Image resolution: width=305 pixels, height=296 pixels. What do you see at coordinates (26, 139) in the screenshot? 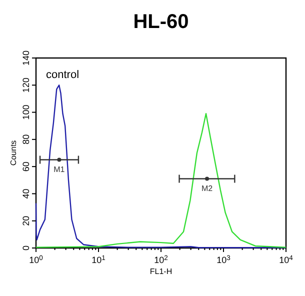
I see `y-tick-label: 80` at bounding box center [26, 139].